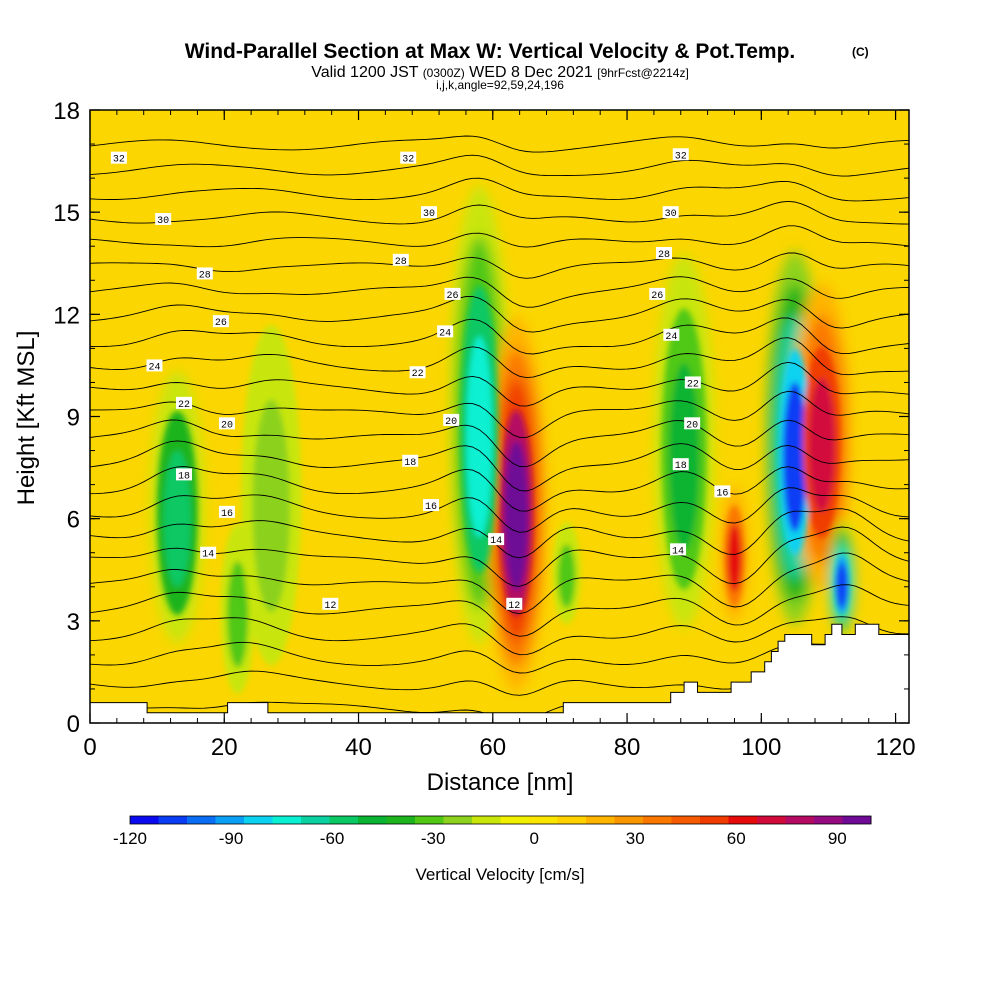 The width and height of the screenshot is (1000, 1000). Describe the element at coordinates (26, 418) in the screenshot. I see `y-axis-title: Height [Kft MSL]` at that location.